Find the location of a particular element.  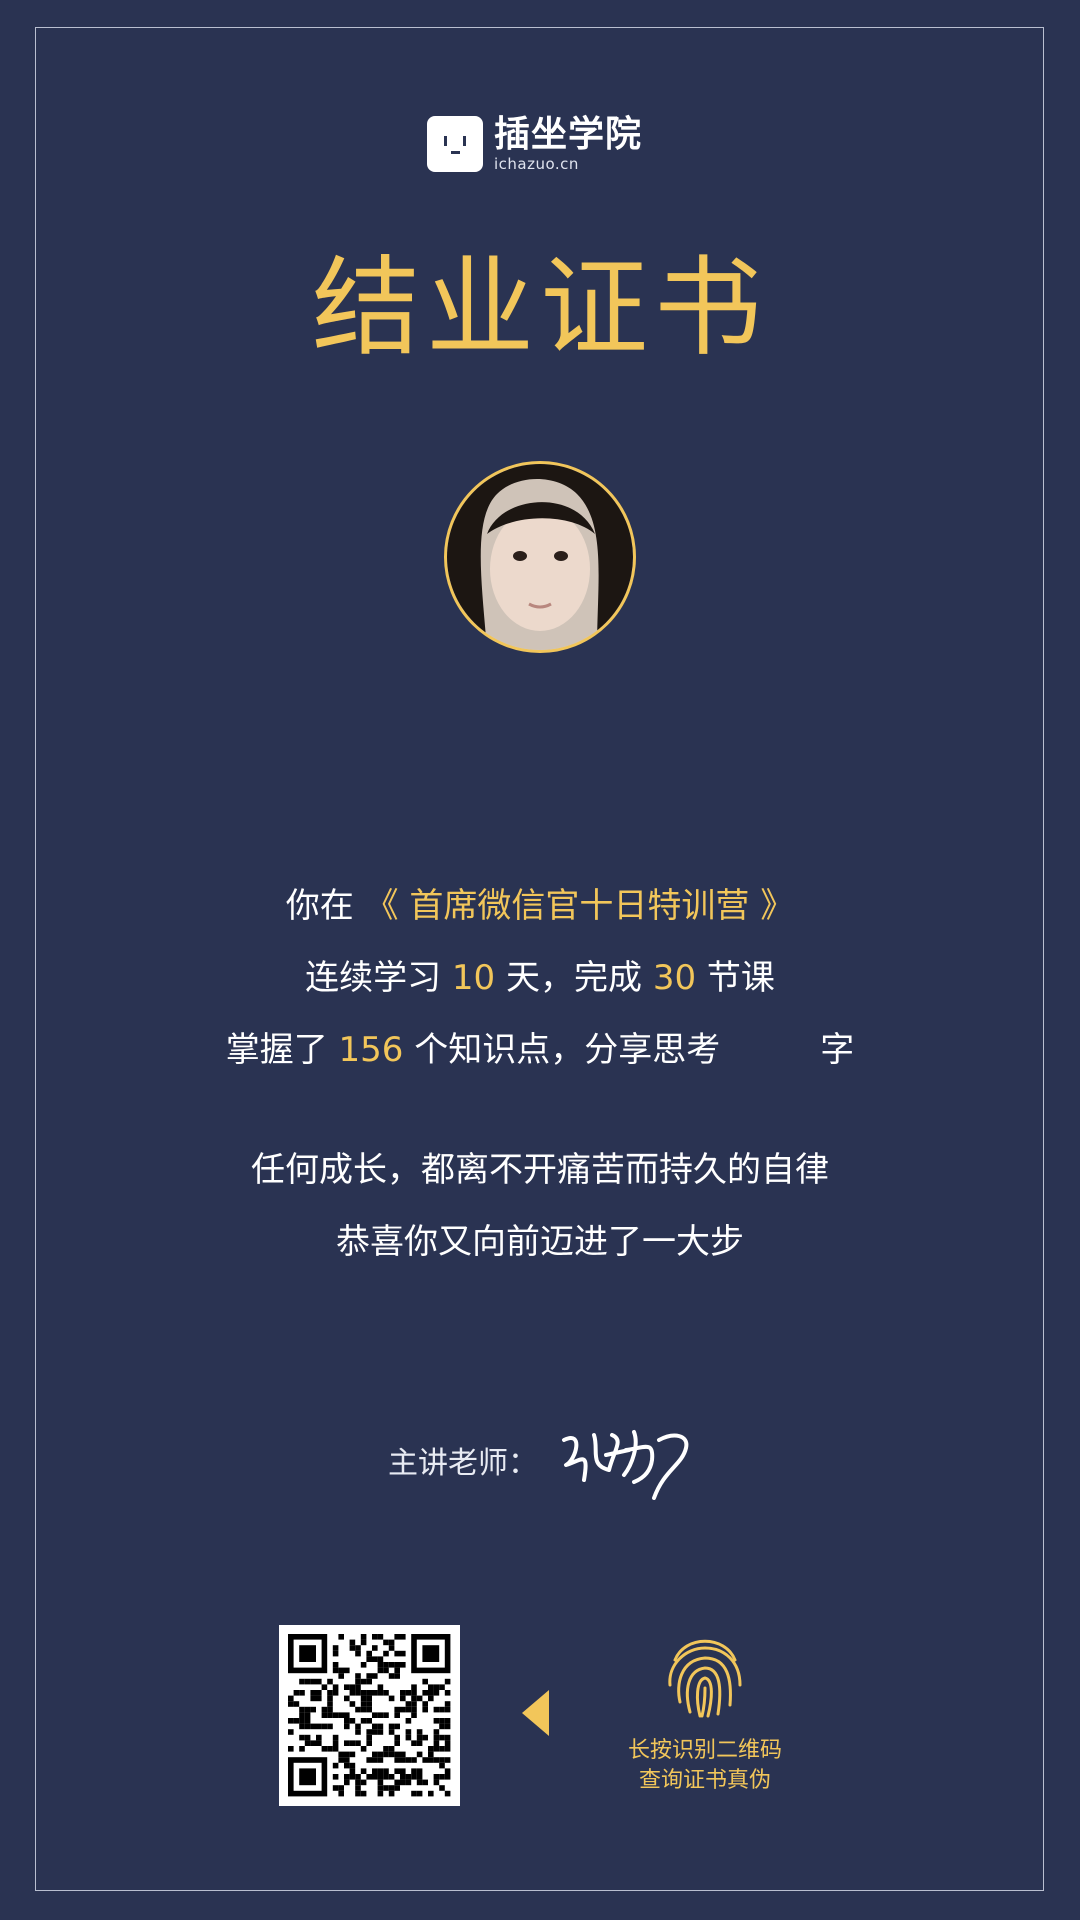

teacher-line: 主讲老师： is located at coordinates (546, 1460).